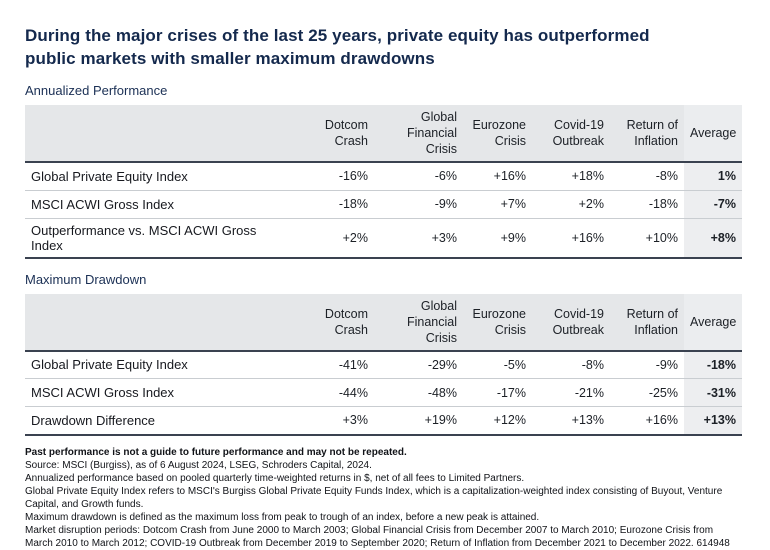 The width and height of the screenshot is (770, 550). I want to click on value-cell: -16%, so click(335, 176).